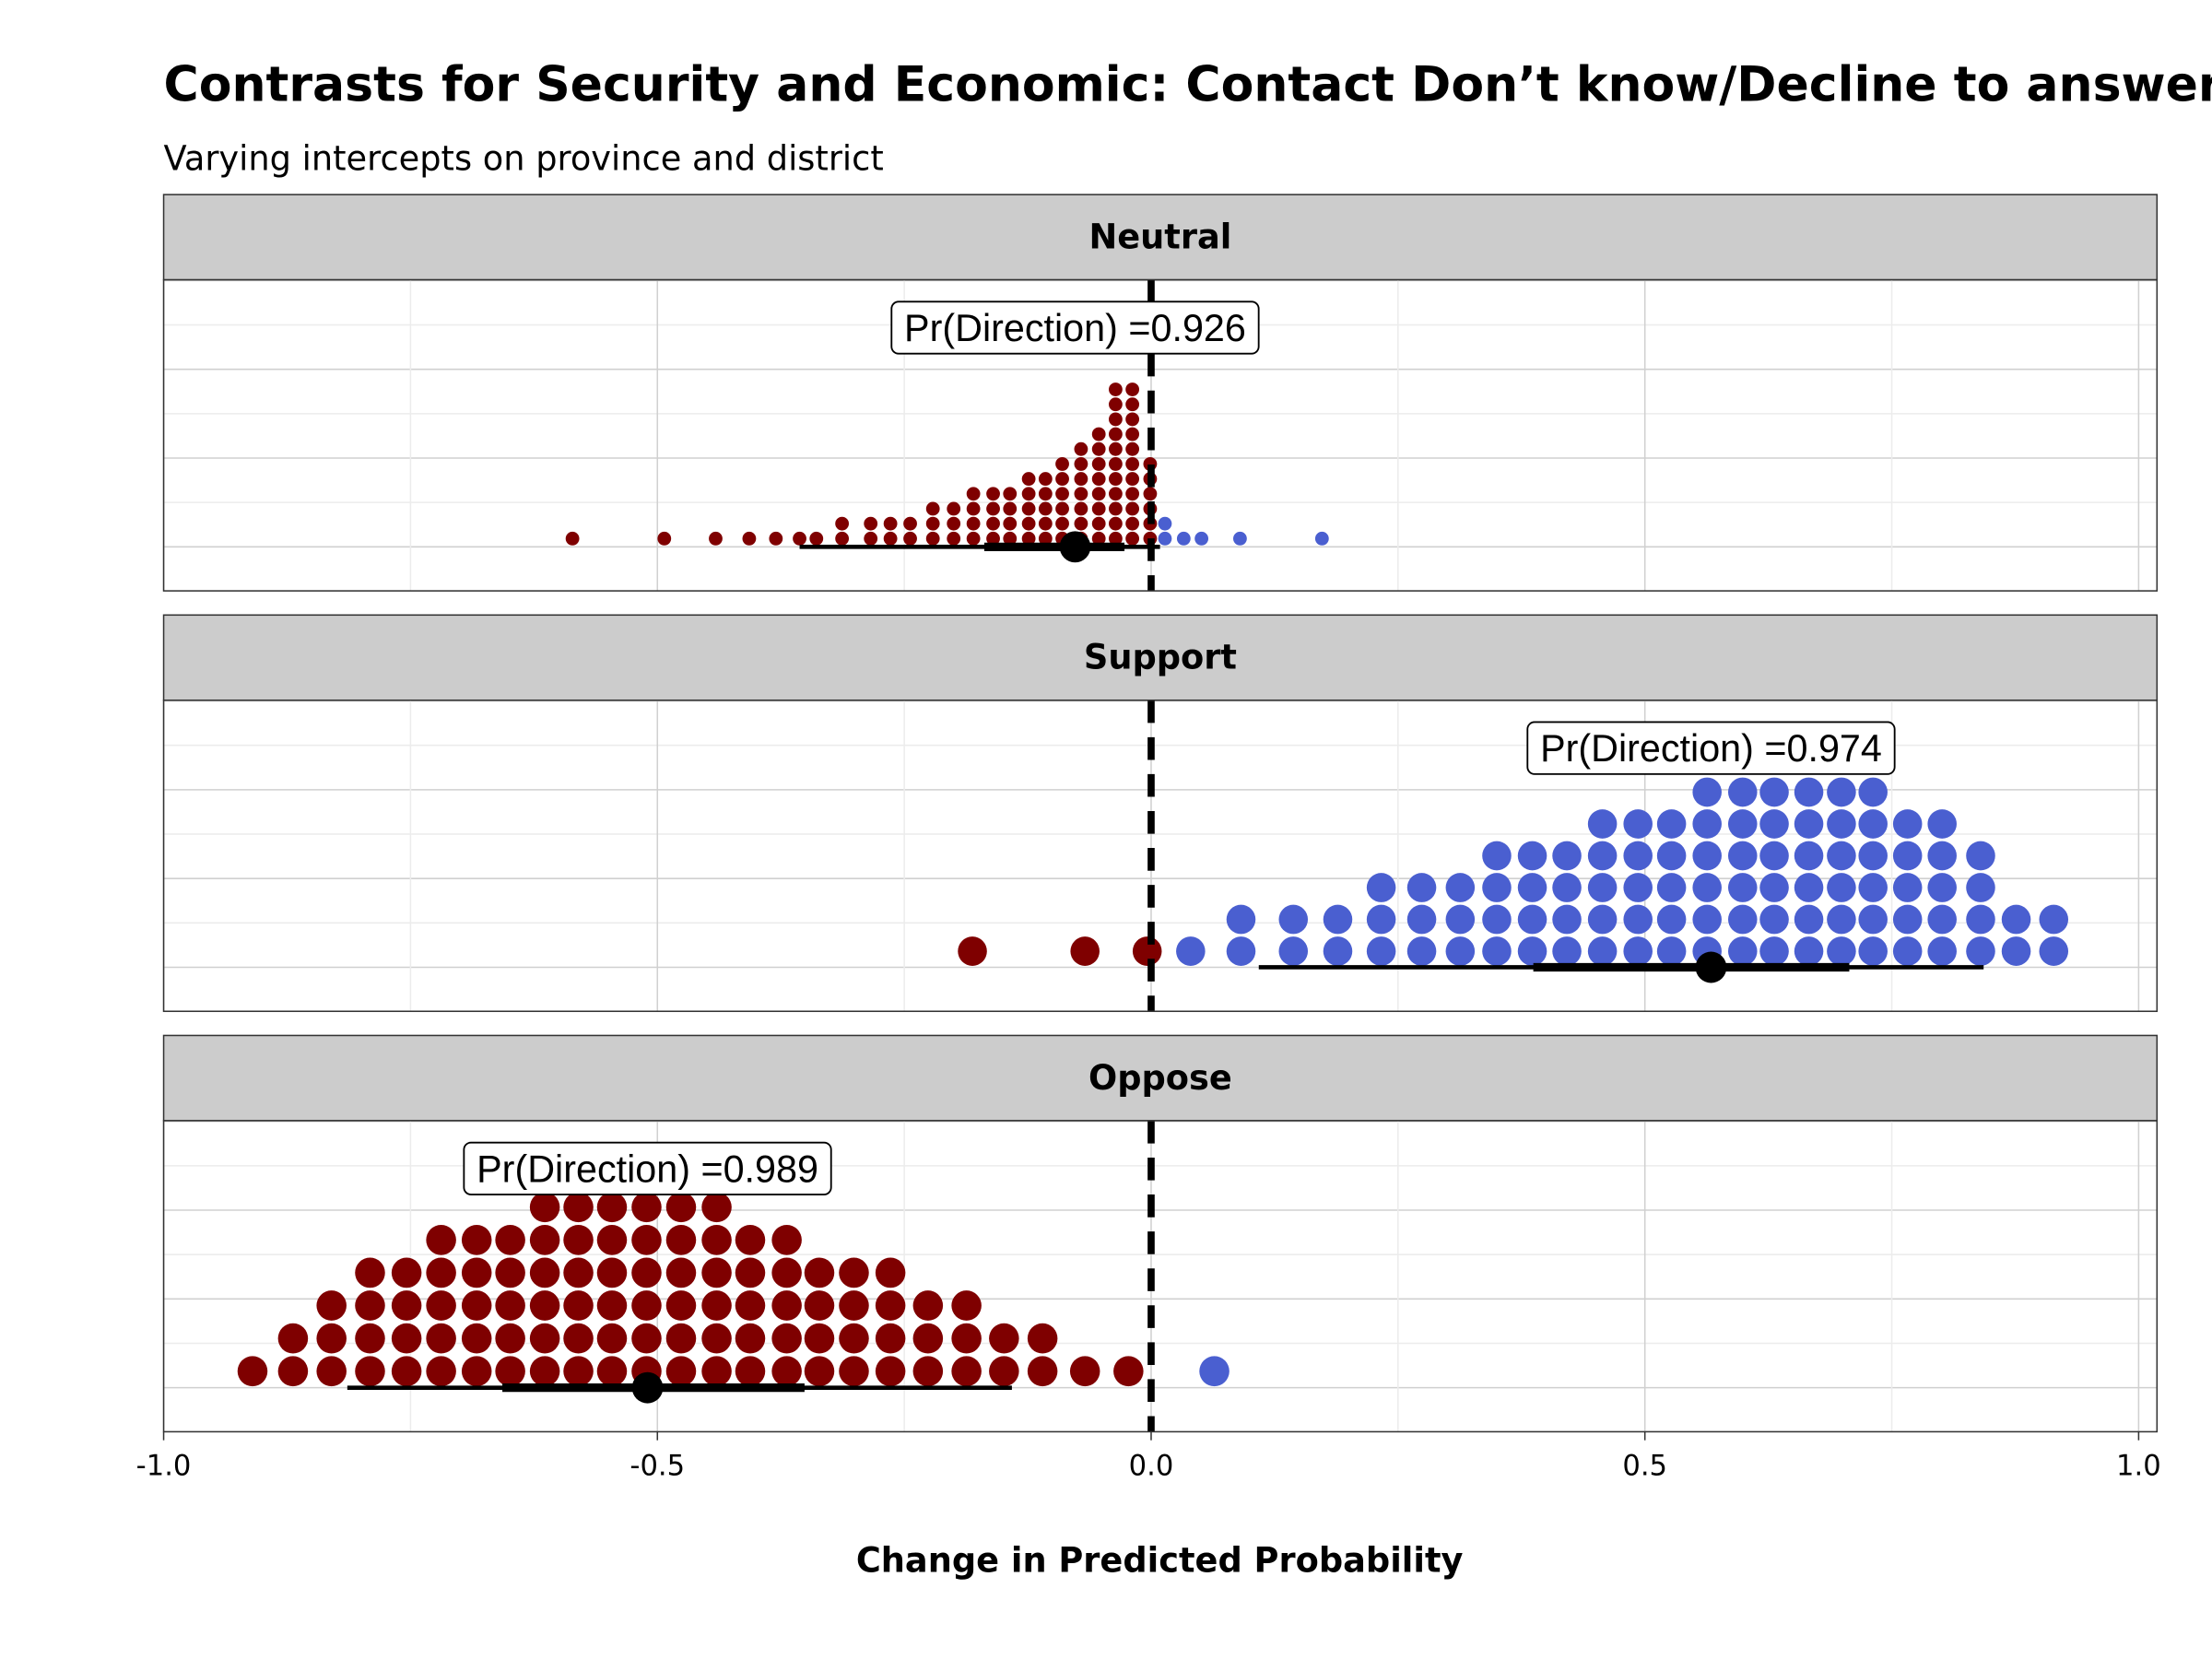 This screenshot has width=2212, height=1659. Describe the element at coordinates (1160, 1078) in the screenshot. I see `facet-strip` at that location.